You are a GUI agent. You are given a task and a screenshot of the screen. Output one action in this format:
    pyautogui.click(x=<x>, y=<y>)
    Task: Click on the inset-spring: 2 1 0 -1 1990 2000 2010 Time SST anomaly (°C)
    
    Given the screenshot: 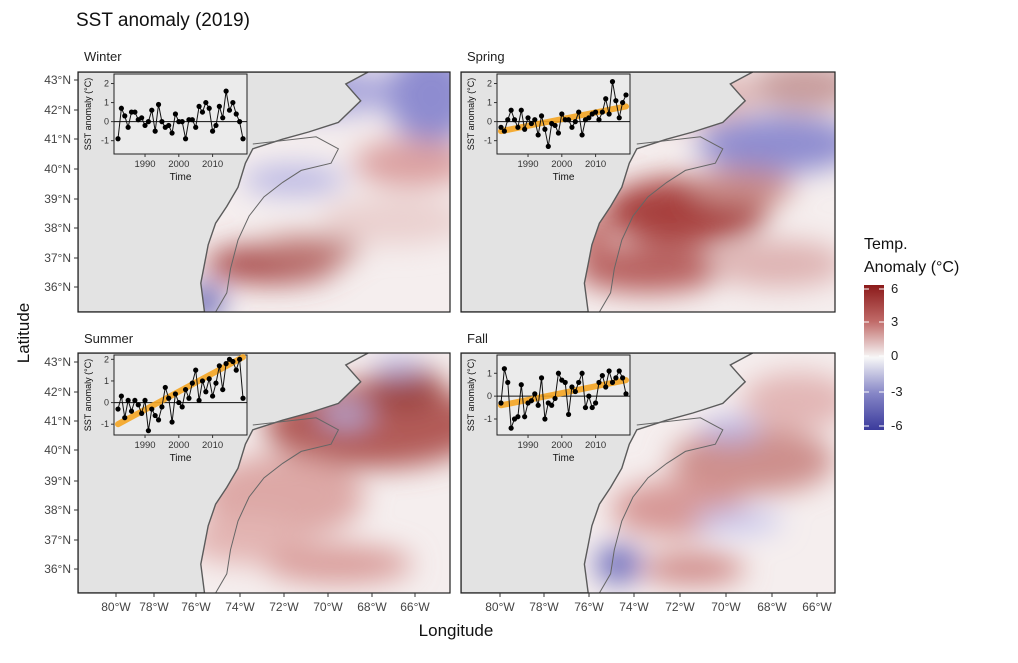 What is the action you would take?
    pyautogui.click(x=548, y=128)
    